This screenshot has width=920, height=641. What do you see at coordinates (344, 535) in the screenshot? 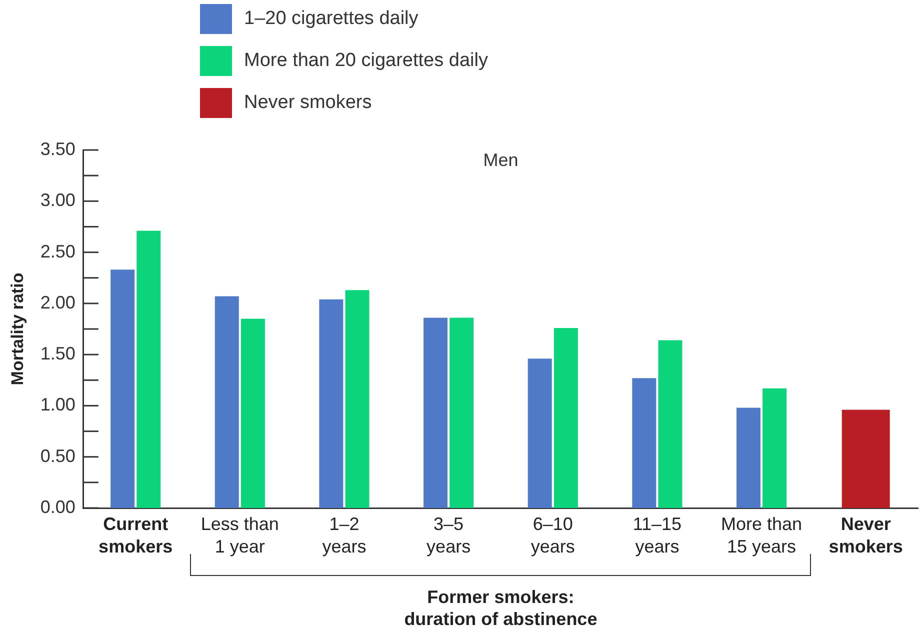
I see `x-tick-label: 1–2 years` at bounding box center [344, 535].